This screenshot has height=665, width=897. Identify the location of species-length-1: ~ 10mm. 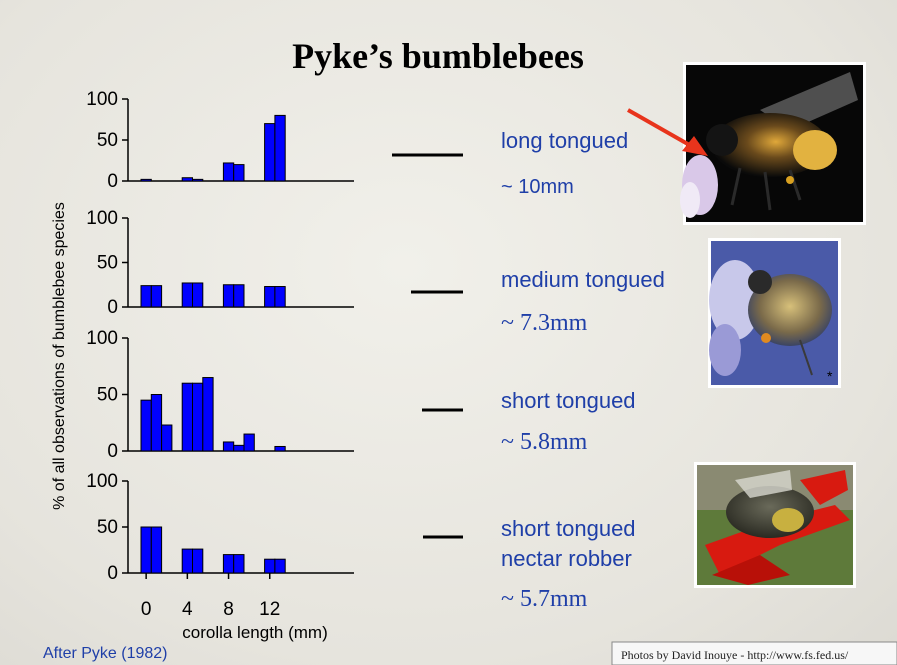
(537, 187).